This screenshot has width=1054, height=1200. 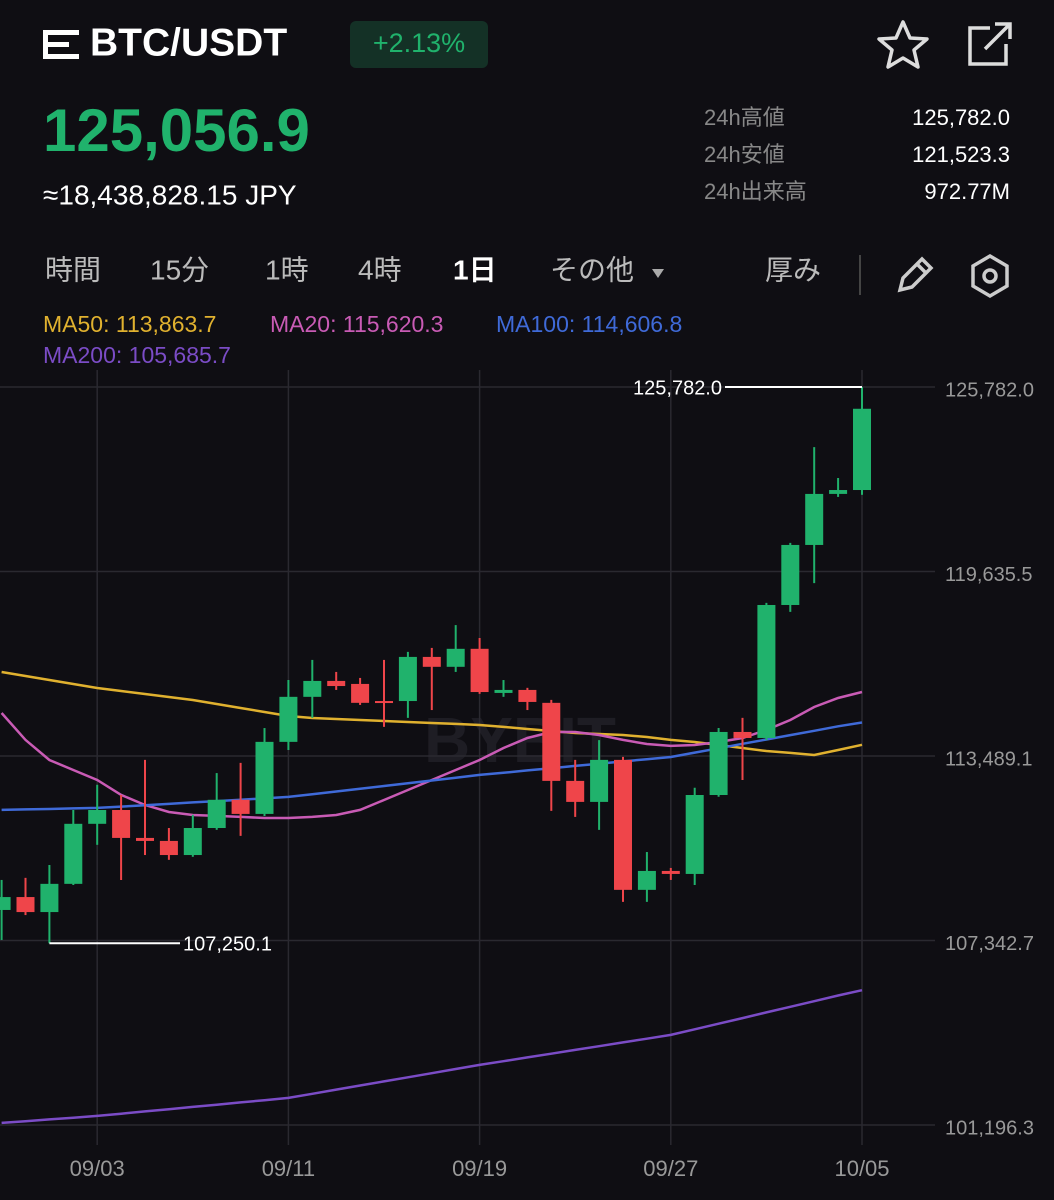 What do you see at coordinates (989, 575) in the screenshot?
I see `y-tick-label: 119,635.5` at bounding box center [989, 575].